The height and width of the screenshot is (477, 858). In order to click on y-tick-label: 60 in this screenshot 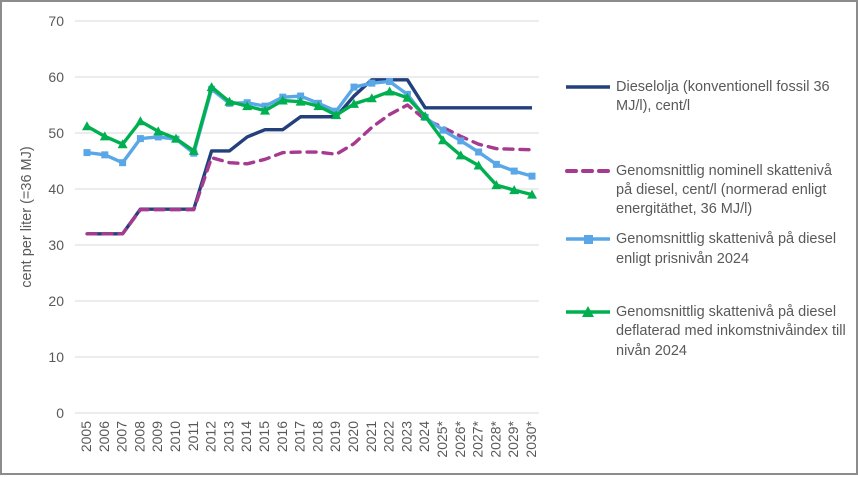, I will do `click(56, 77)`.